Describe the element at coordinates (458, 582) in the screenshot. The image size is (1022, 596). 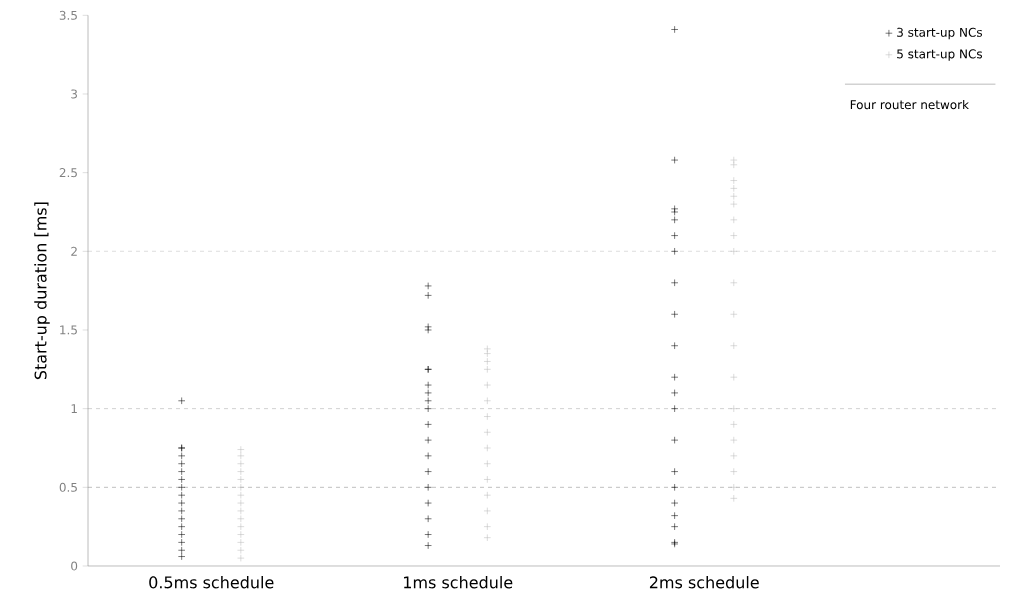
I see `x-tick-label: 1ms schedule` at that location.